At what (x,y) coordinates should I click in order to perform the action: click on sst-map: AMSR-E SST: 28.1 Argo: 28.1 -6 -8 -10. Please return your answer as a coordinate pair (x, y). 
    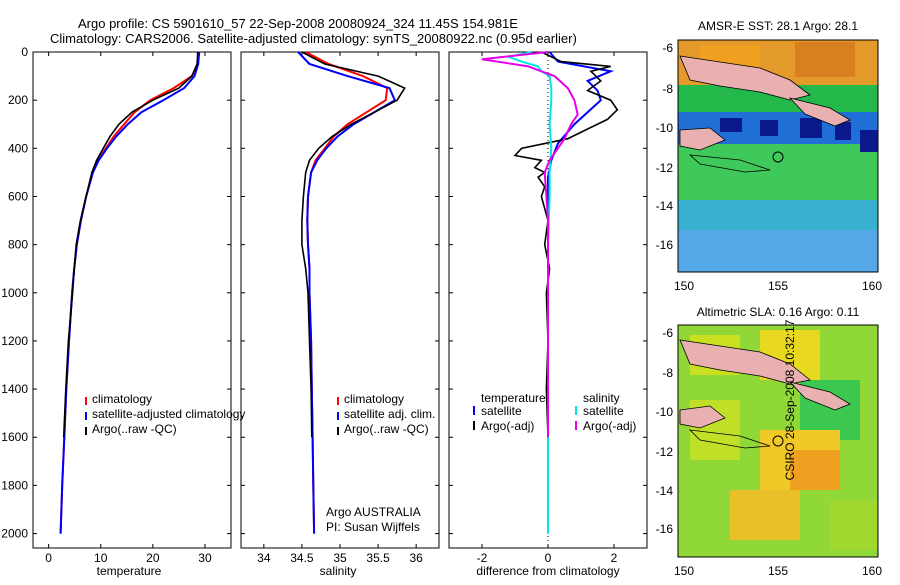
    Looking at the image, I should click on (769, 156).